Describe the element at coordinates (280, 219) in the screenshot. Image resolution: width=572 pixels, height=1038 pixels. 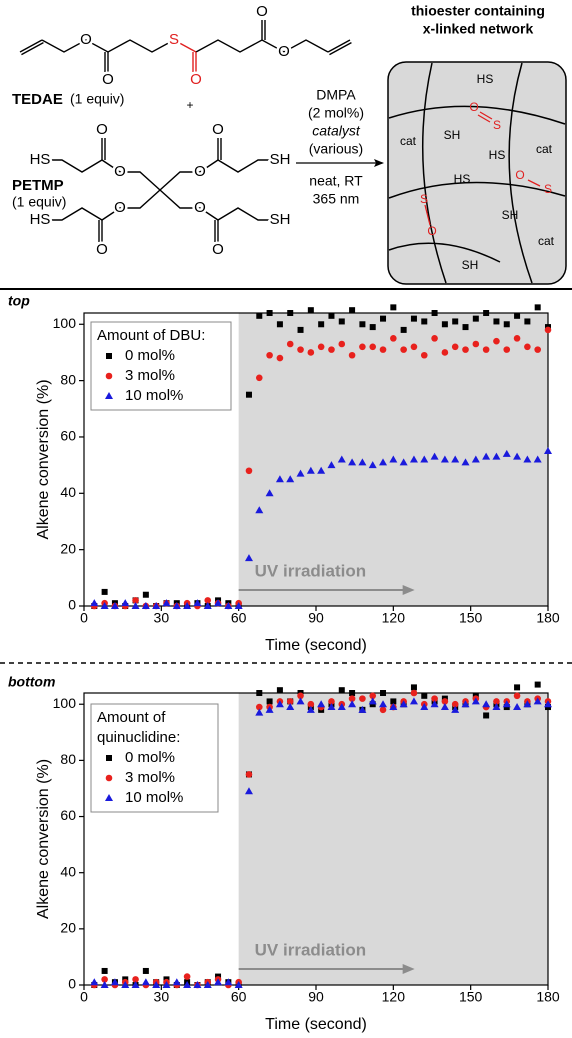
I see `atom-label: SH` at that location.